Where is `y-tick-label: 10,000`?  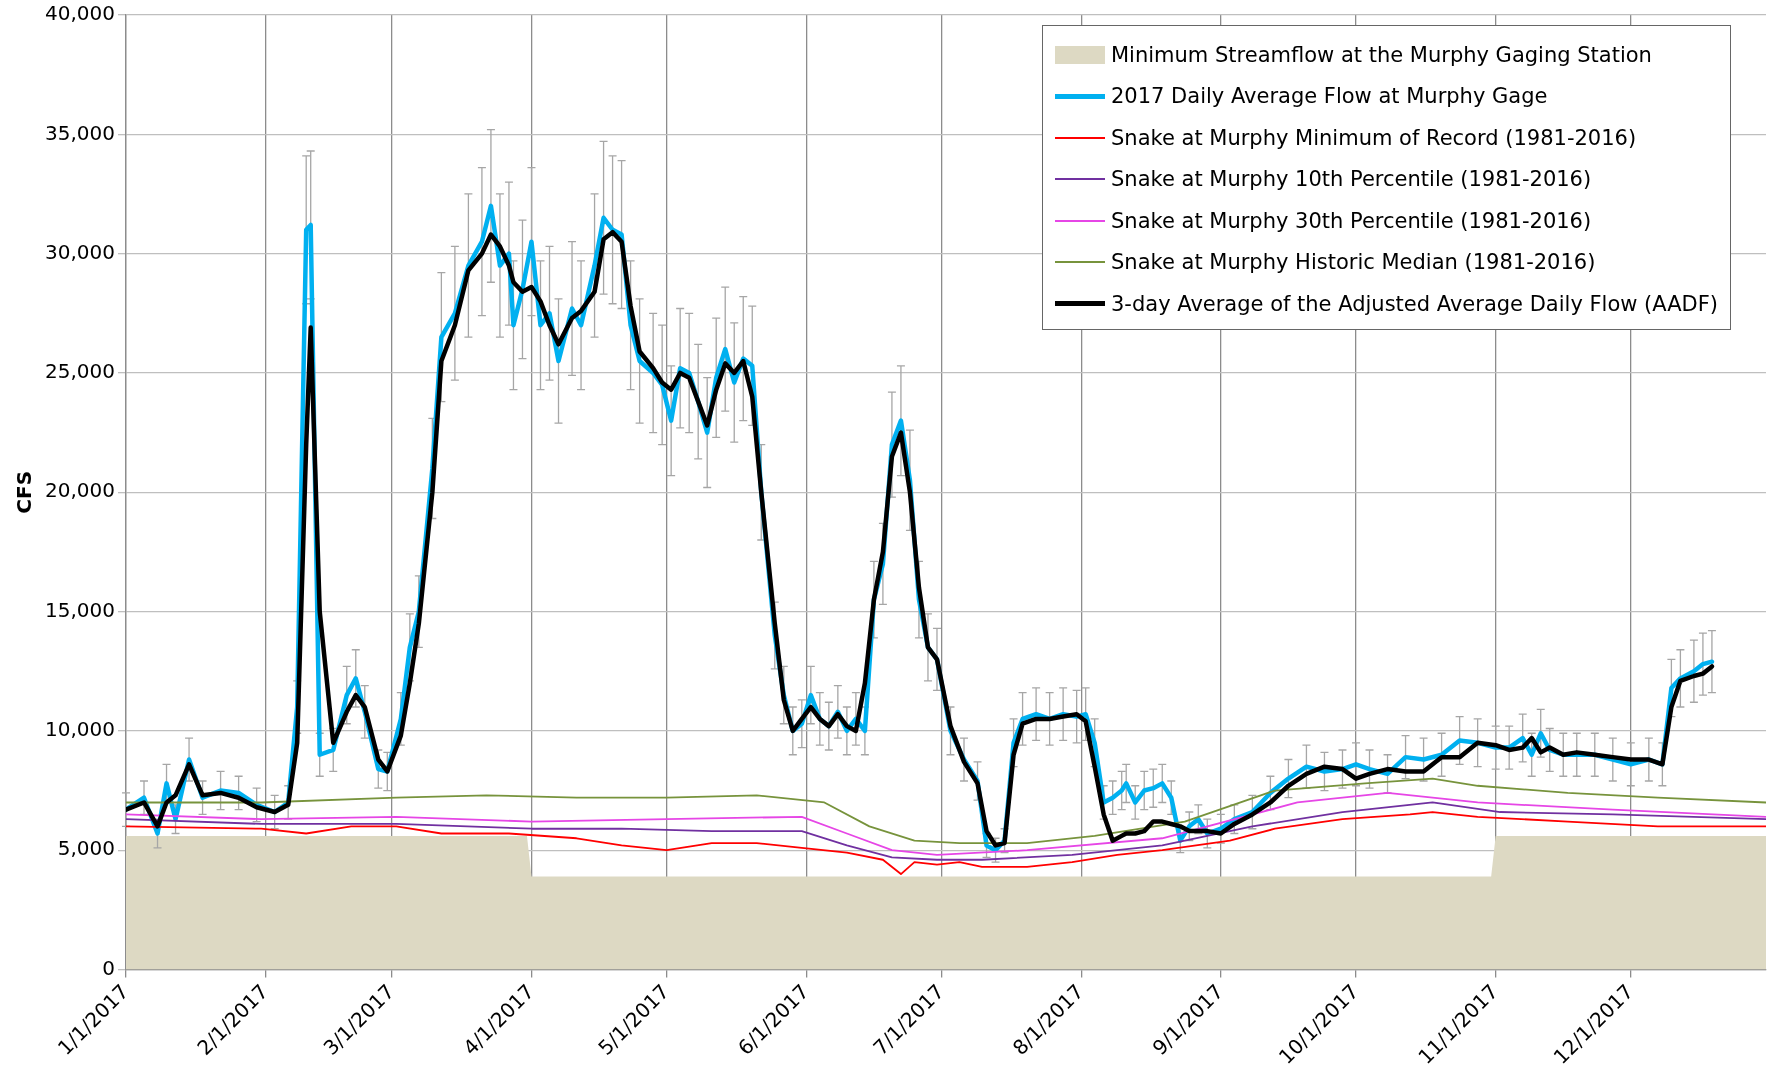
y-tick-label: 10,000 is located at coordinates (80, 729).